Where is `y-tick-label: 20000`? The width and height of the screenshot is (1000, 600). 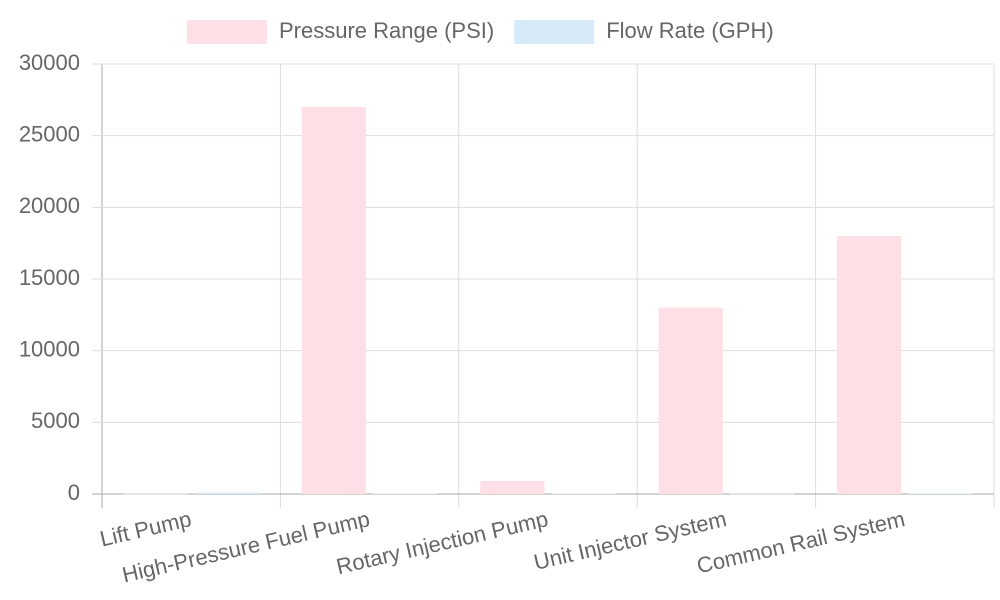
y-tick-label: 20000 is located at coordinates (49, 205).